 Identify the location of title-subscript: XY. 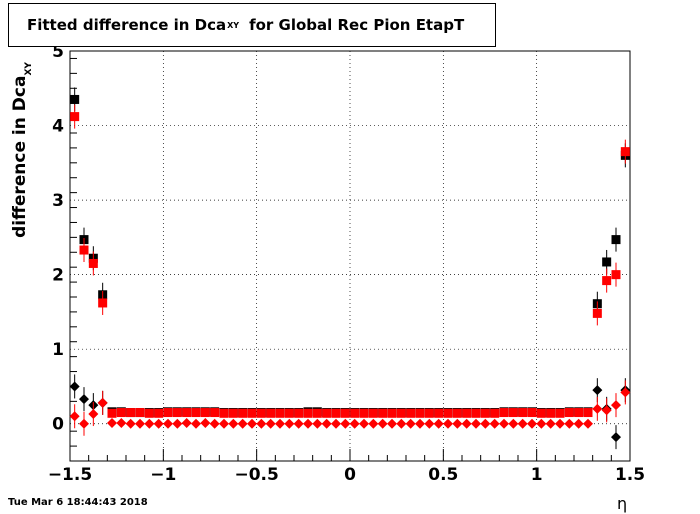
(233, 25).